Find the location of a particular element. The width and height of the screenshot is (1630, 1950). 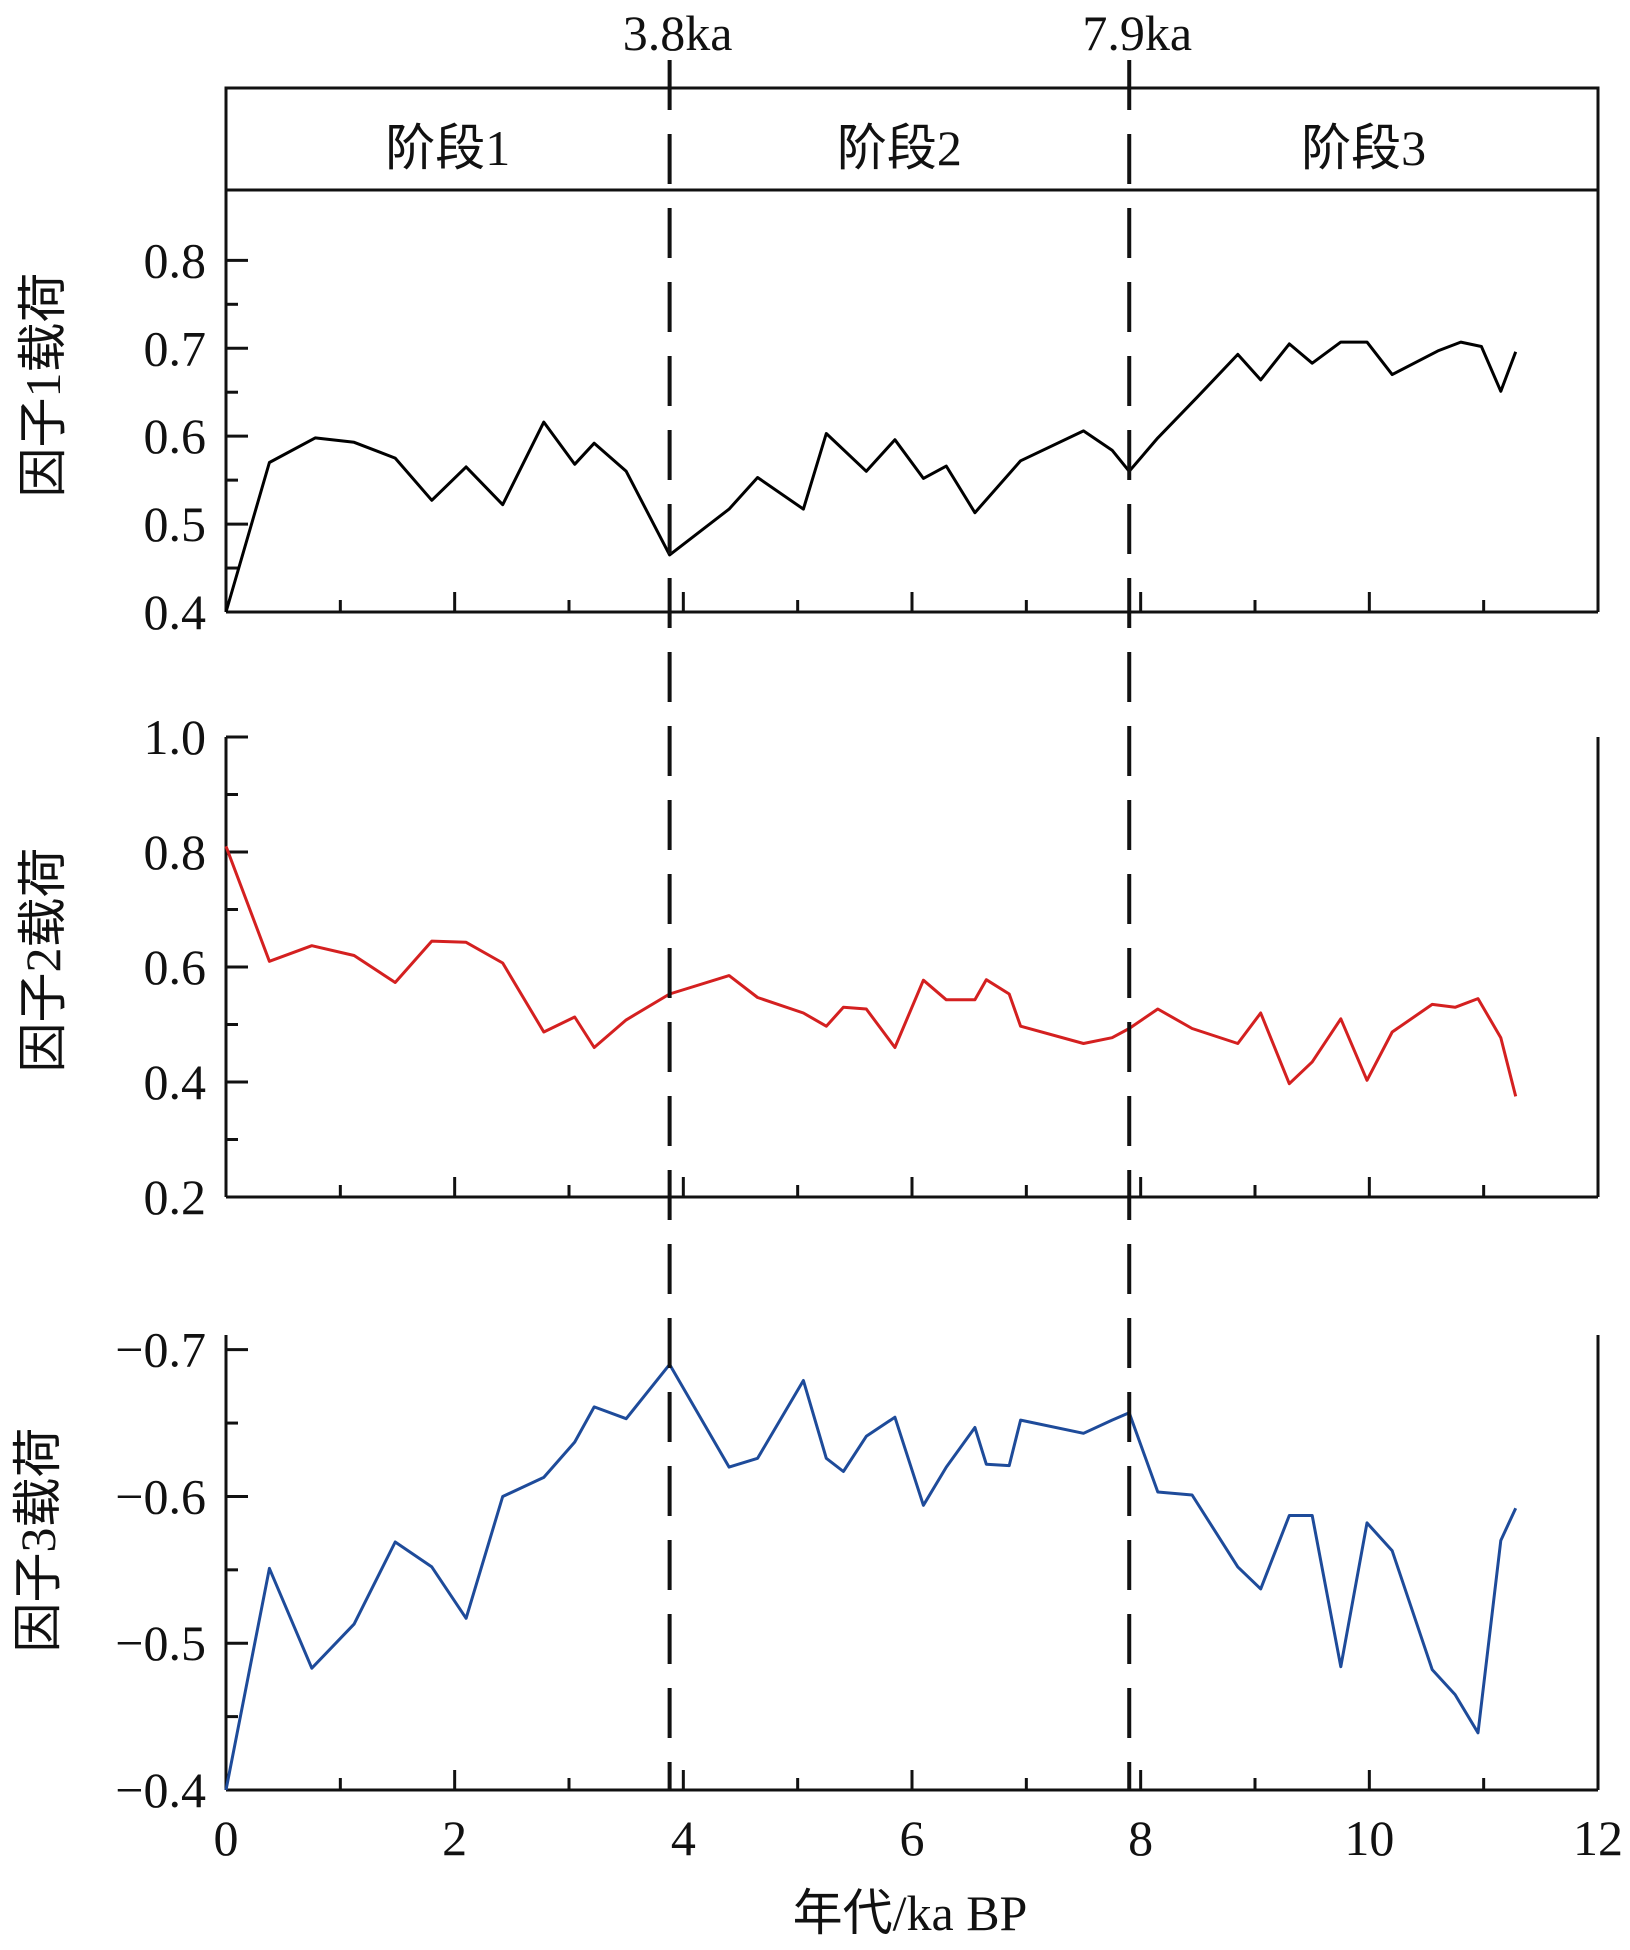

panel-2-y-tick-label: 1.0 is located at coordinates (175, 737).